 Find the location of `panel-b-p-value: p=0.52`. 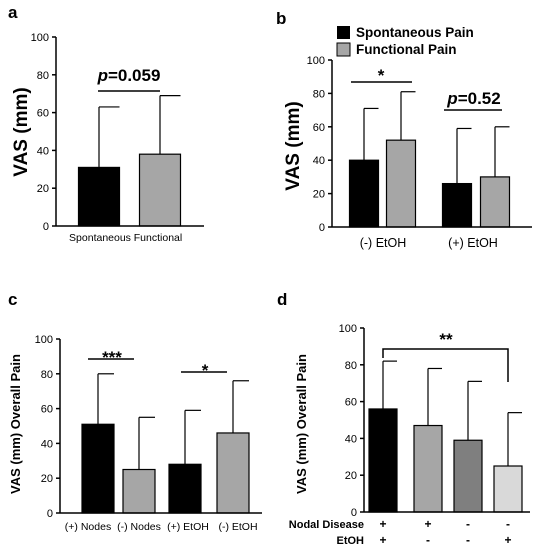

panel-b-p-value: p=0.52 is located at coordinates (473, 98).